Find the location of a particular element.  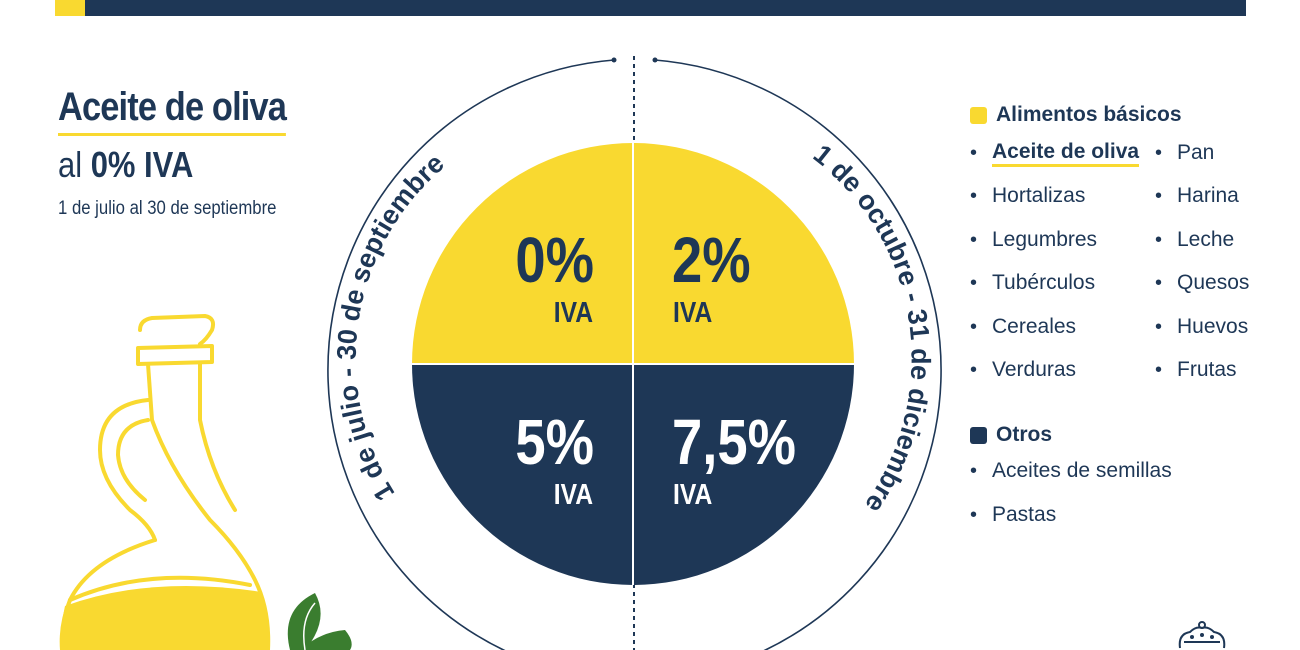

legend-list-item: • Hortalizas is located at coordinates (1062, 204).